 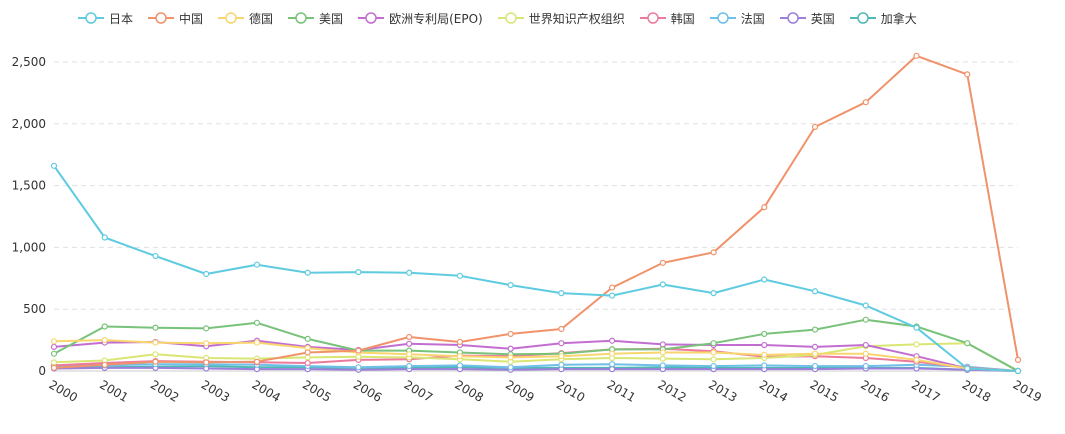 I want to click on legend-item: 韩国, so click(x=667, y=18).